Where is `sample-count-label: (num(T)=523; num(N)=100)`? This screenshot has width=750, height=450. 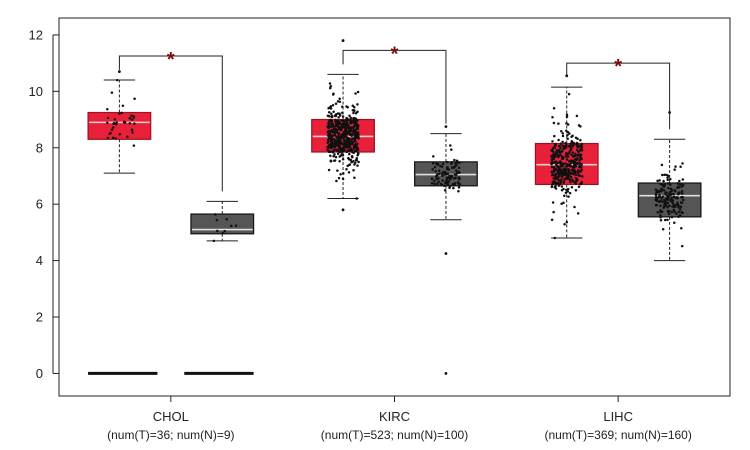 sample-count-label: (num(T)=523; num(N)=100) is located at coordinates (394, 435).